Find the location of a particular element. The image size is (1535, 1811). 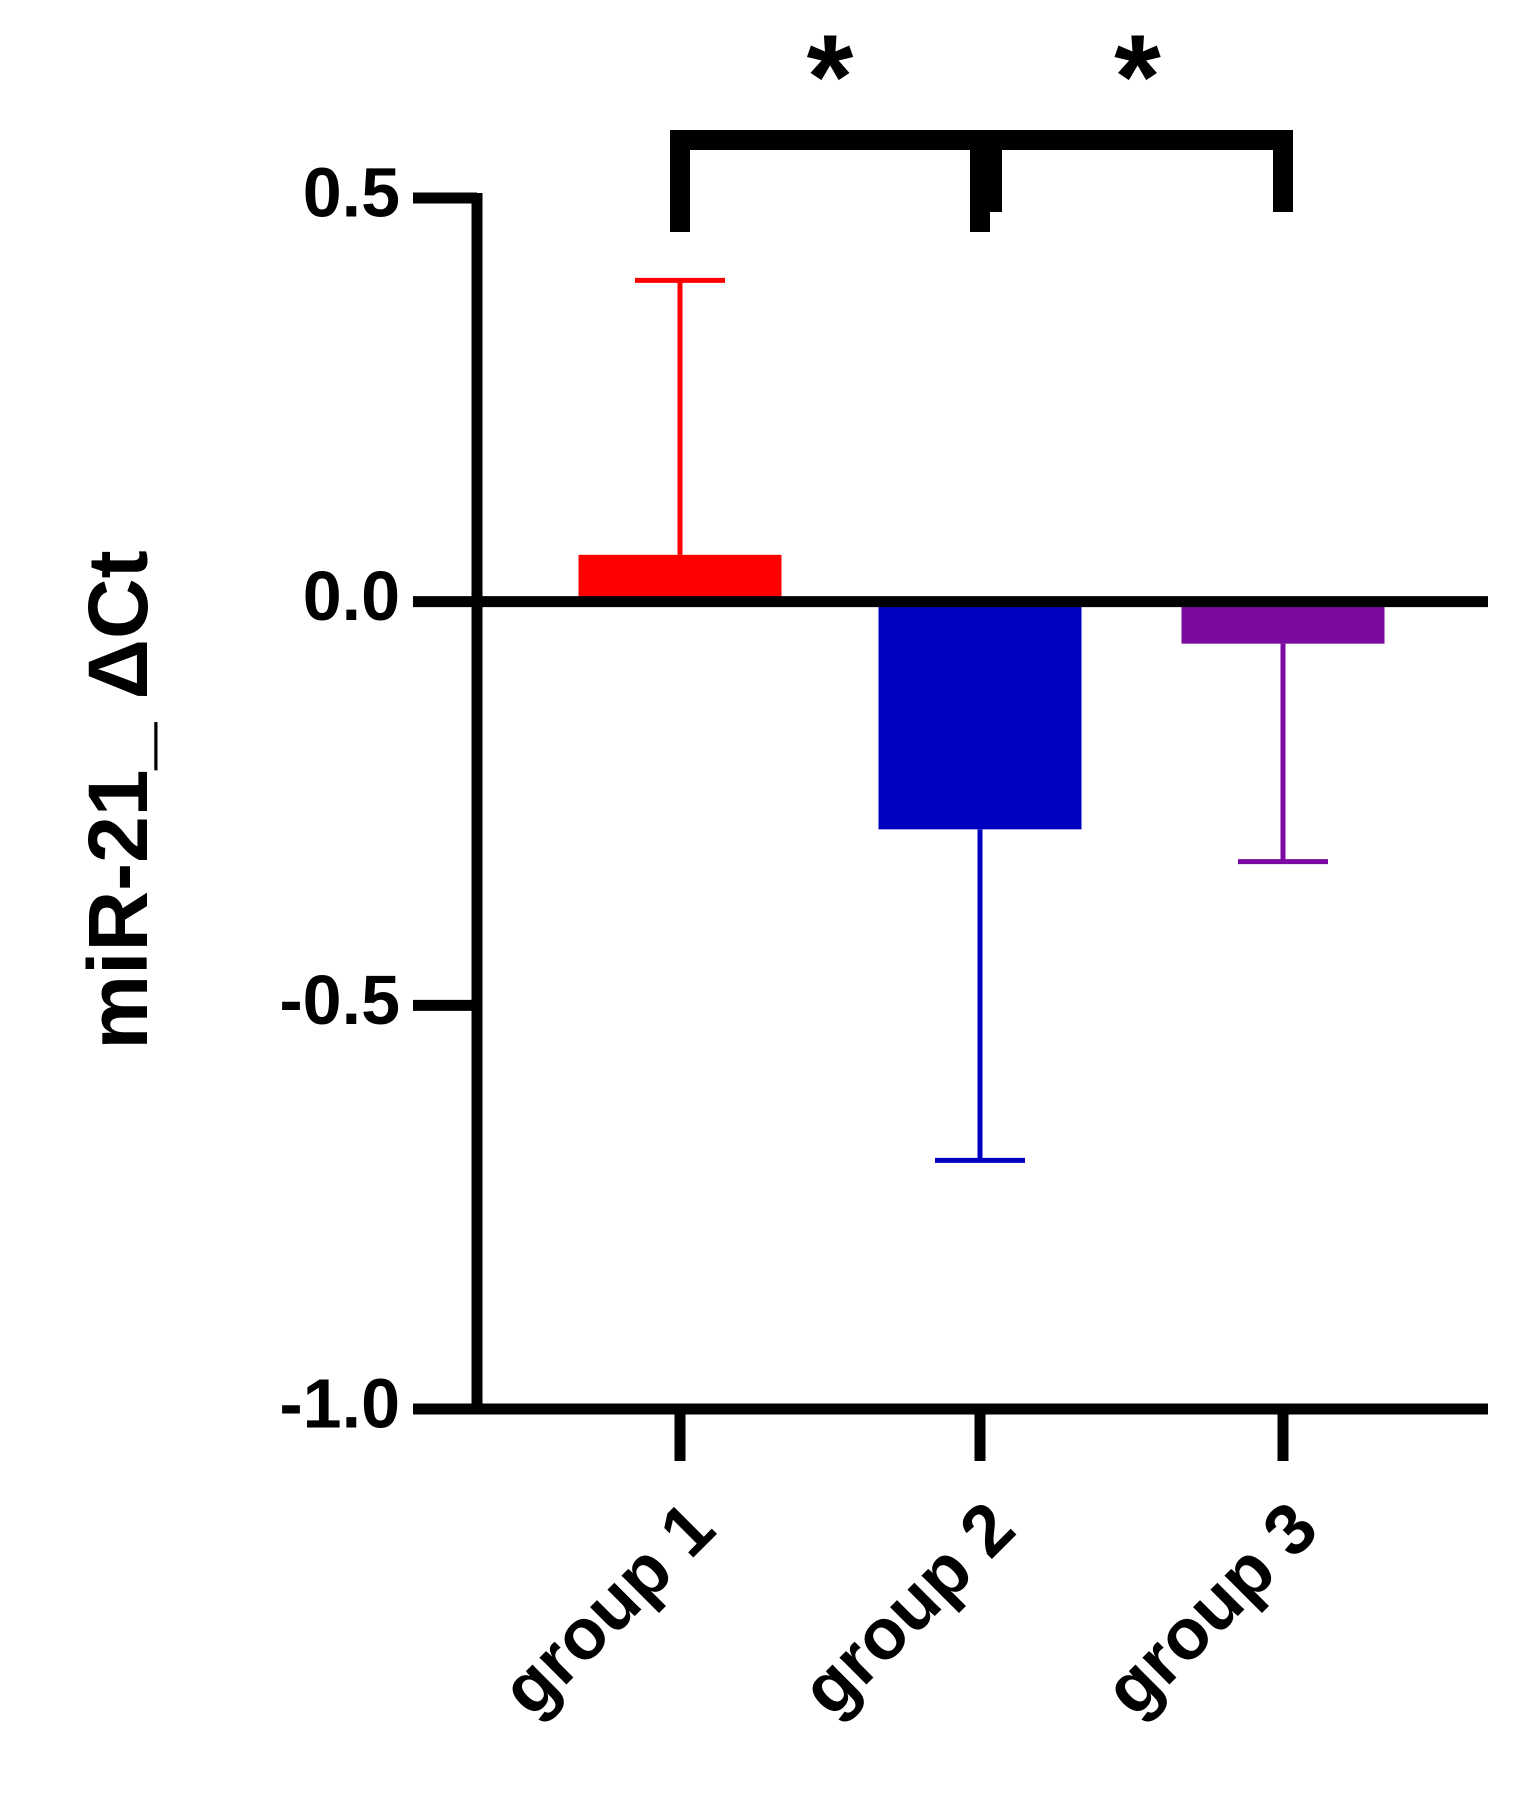

x-tick-label: group 2 is located at coordinates (908, 1608).